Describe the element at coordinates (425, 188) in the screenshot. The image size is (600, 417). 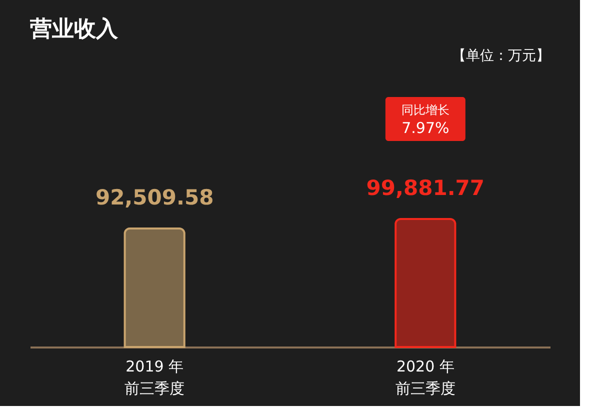
I see `data-label: 99,881.77` at that location.